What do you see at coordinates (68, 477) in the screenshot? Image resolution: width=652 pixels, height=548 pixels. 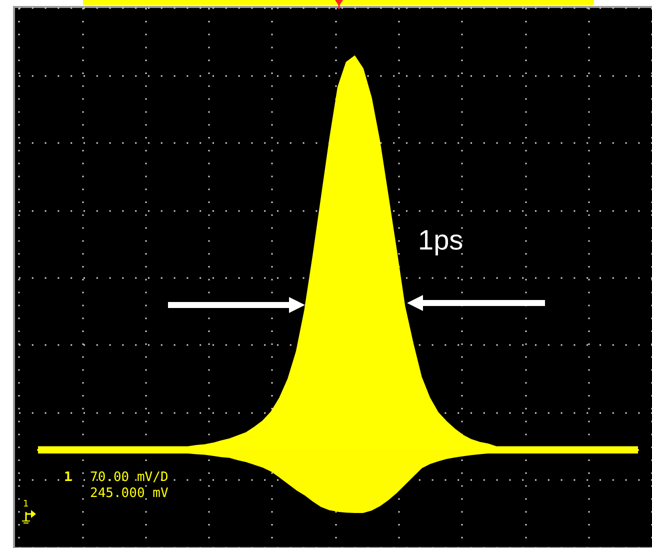 I see `annotation: 1` at bounding box center [68, 477].